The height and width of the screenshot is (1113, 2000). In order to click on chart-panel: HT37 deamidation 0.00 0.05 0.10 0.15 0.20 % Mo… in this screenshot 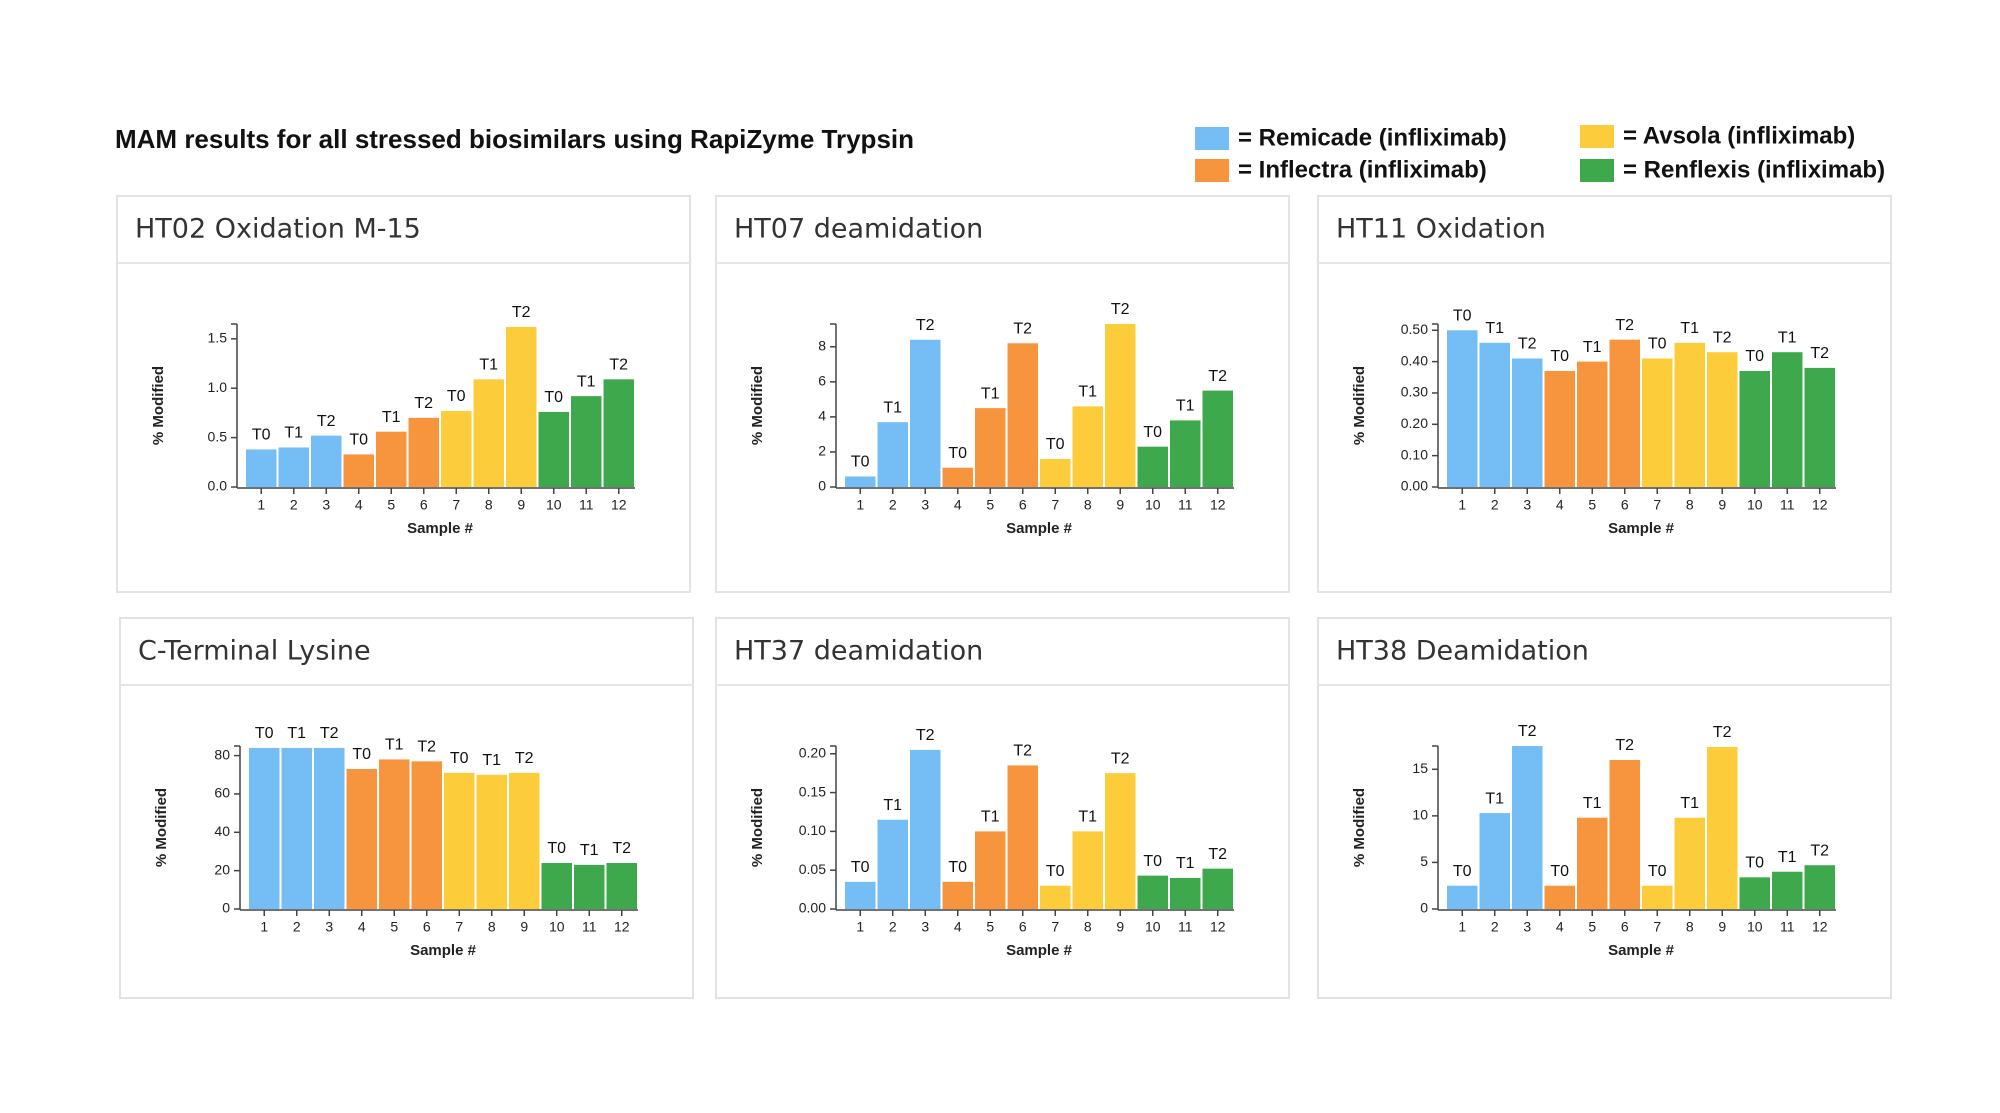, I will do `click(1002, 808)`.